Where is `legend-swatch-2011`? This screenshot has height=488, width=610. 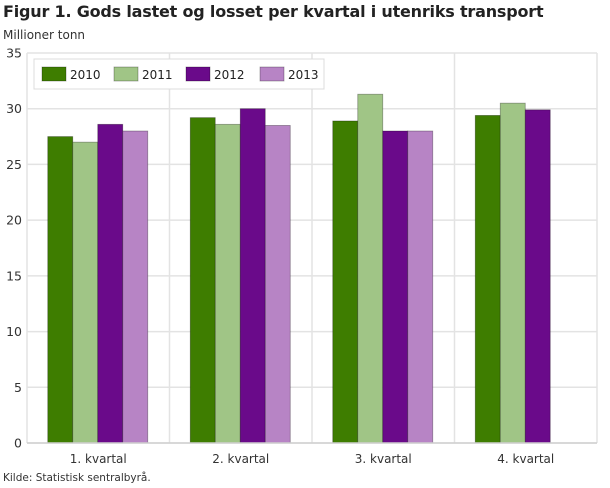 legend-swatch-2011 is located at coordinates (126, 74).